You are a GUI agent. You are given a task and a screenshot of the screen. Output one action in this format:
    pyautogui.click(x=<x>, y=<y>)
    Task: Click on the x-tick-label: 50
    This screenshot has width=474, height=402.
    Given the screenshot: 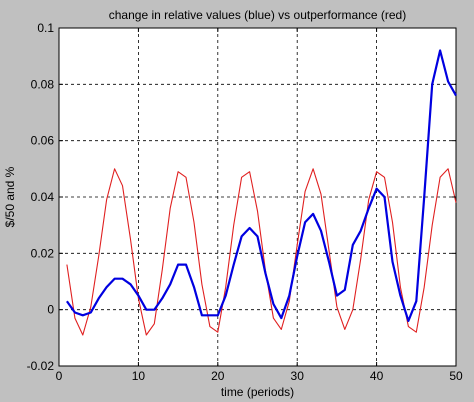 What is the action you would take?
    pyautogui.click(x=456, y=376)
    